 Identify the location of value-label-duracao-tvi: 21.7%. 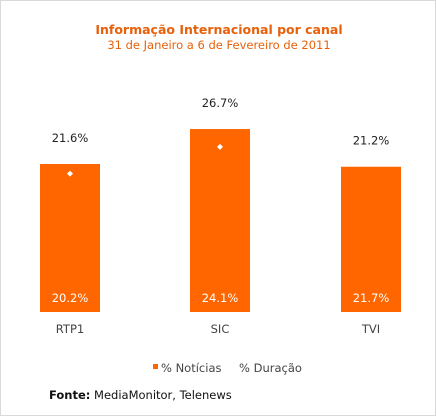
(371, 298).